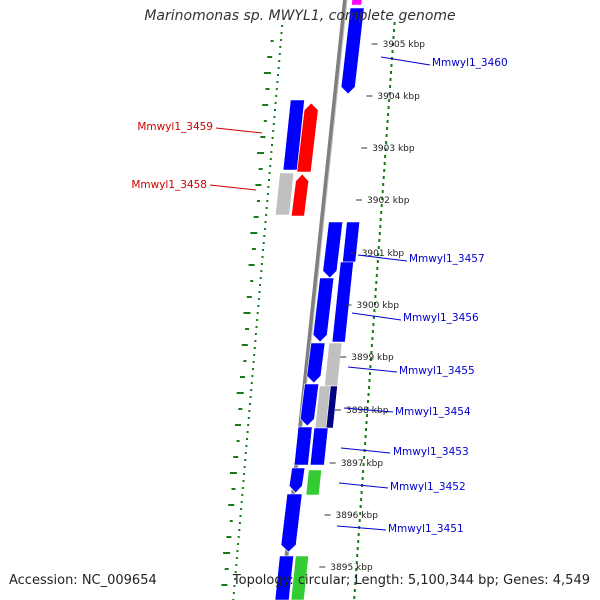 The height and width of the screenshot is (600, 600). I want to click on gene-label: Mmwyl1_3454, so click(433, 412).